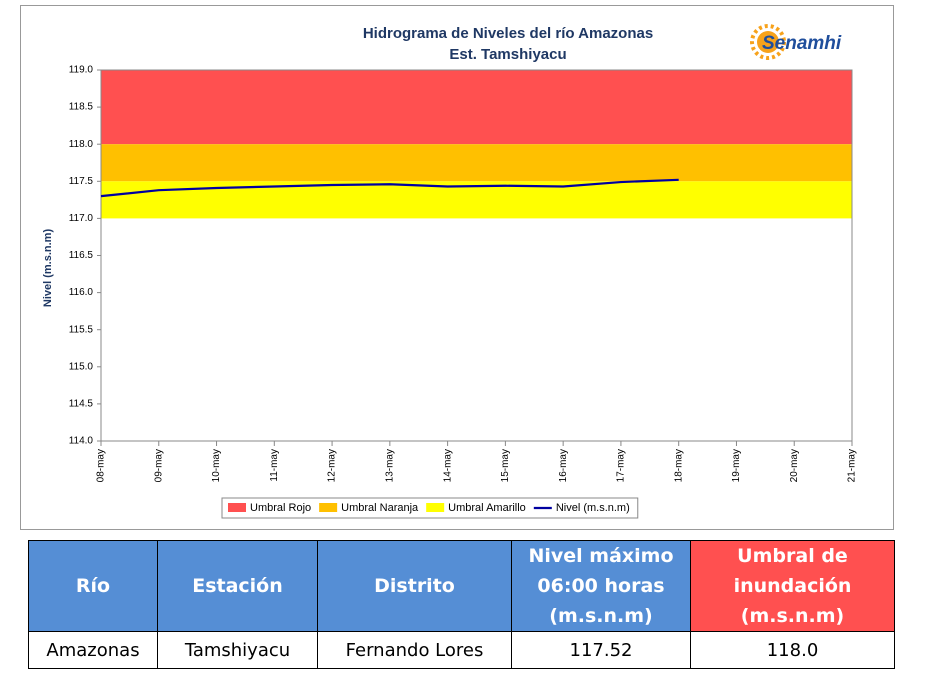 This screenshot has height=686, width=944. I want to click on x-tick-label: 20-may, so click(794, 465).